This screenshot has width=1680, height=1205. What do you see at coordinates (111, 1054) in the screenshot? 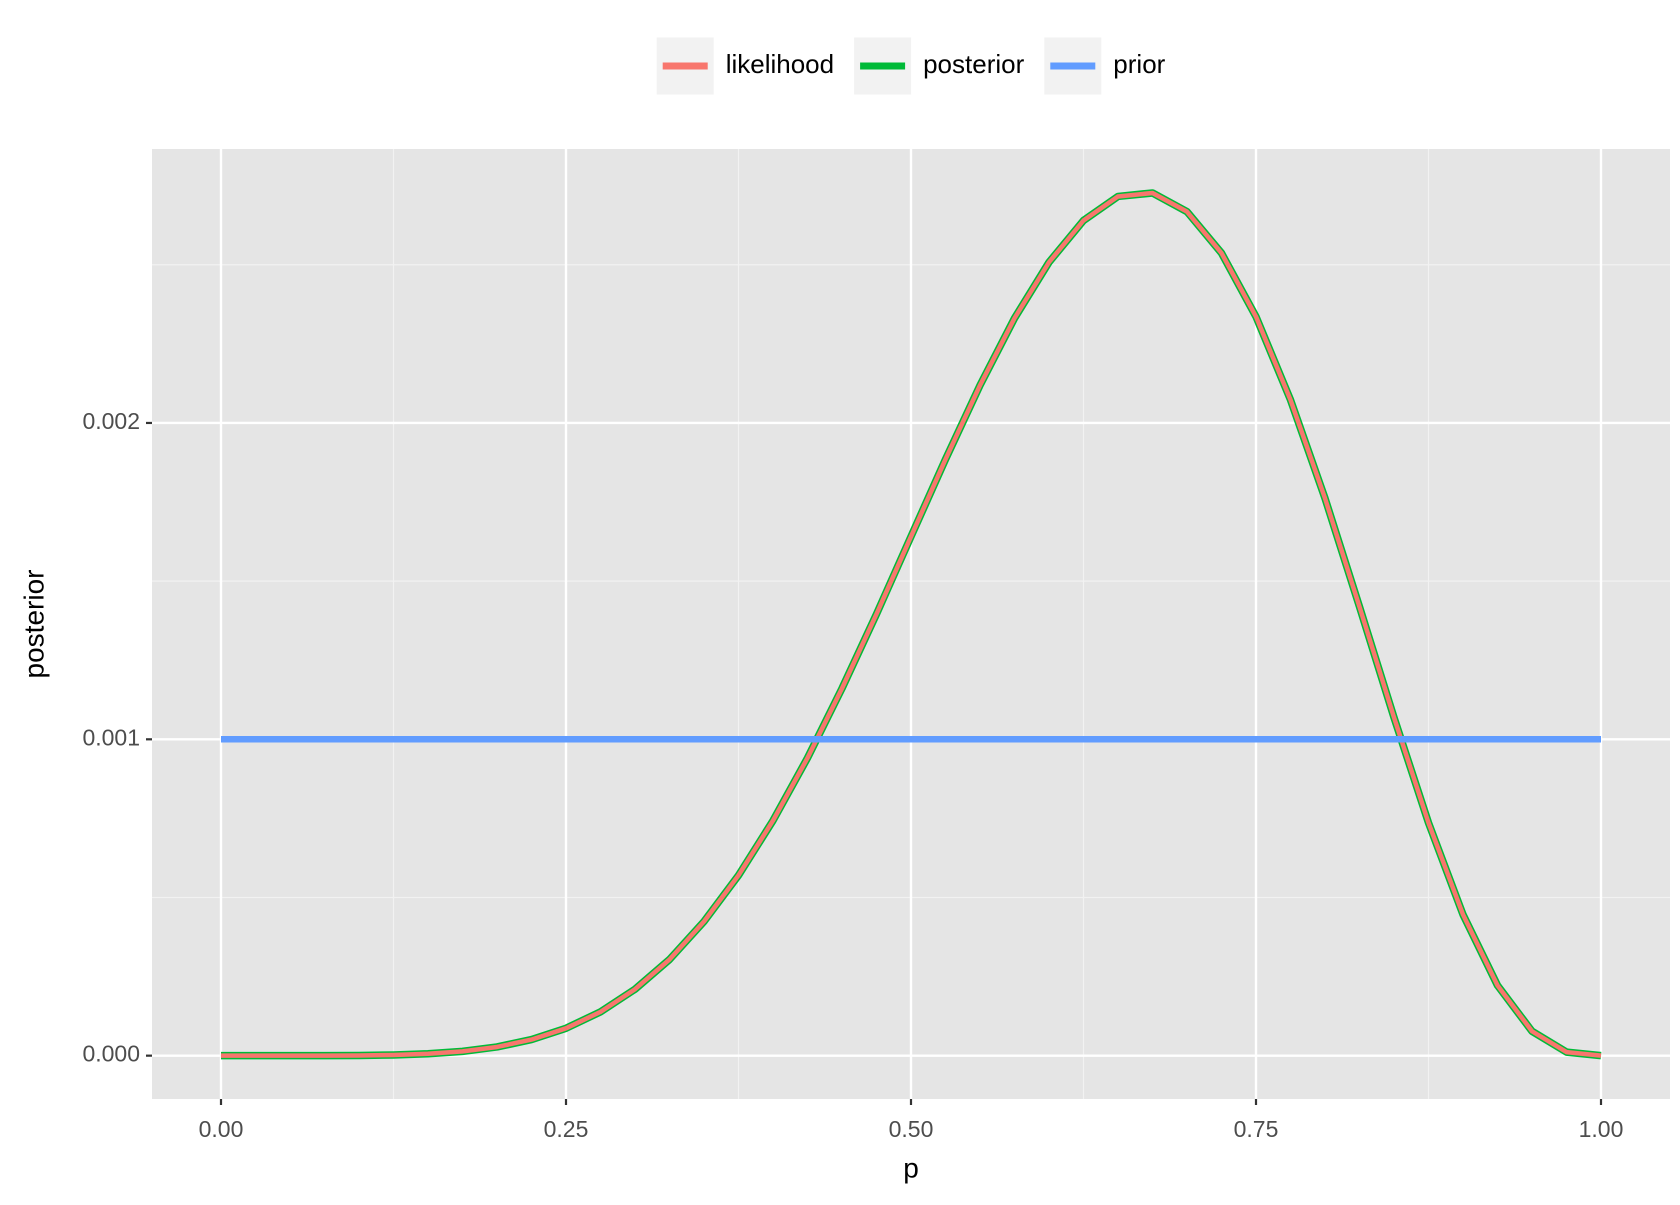
I see `y-tick-label: 0.000` at bounding box center [111, 1054].